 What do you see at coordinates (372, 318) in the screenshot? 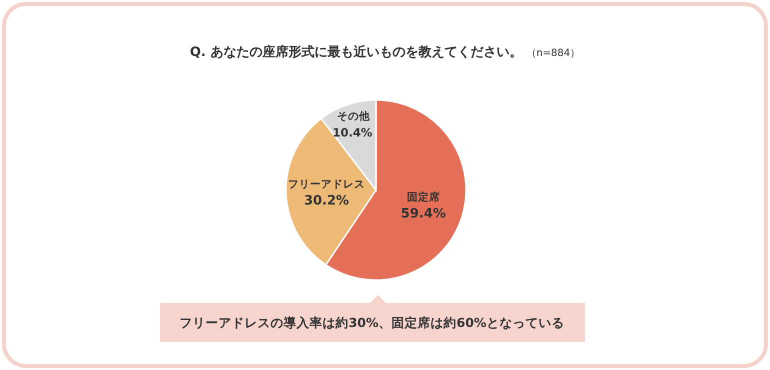
I see `annotation: フリーアドレスの導入率は約30%、固定席は約60%となっている` at bounding box center [372, 318].